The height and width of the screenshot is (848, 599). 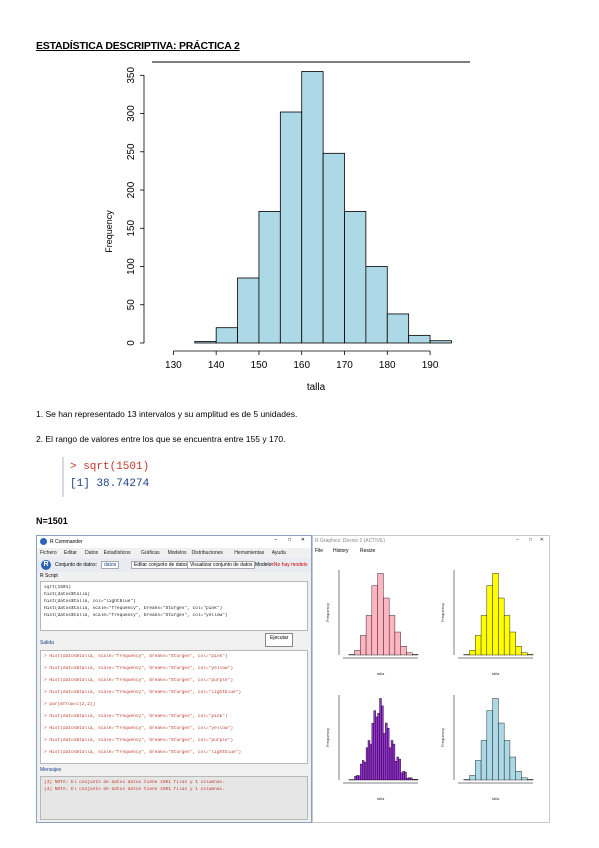 What do you see at coordinates (76, 565) in the screenshot?
I see `dataset-label: Conjunto de datos:` at bounding box center [76, 565].